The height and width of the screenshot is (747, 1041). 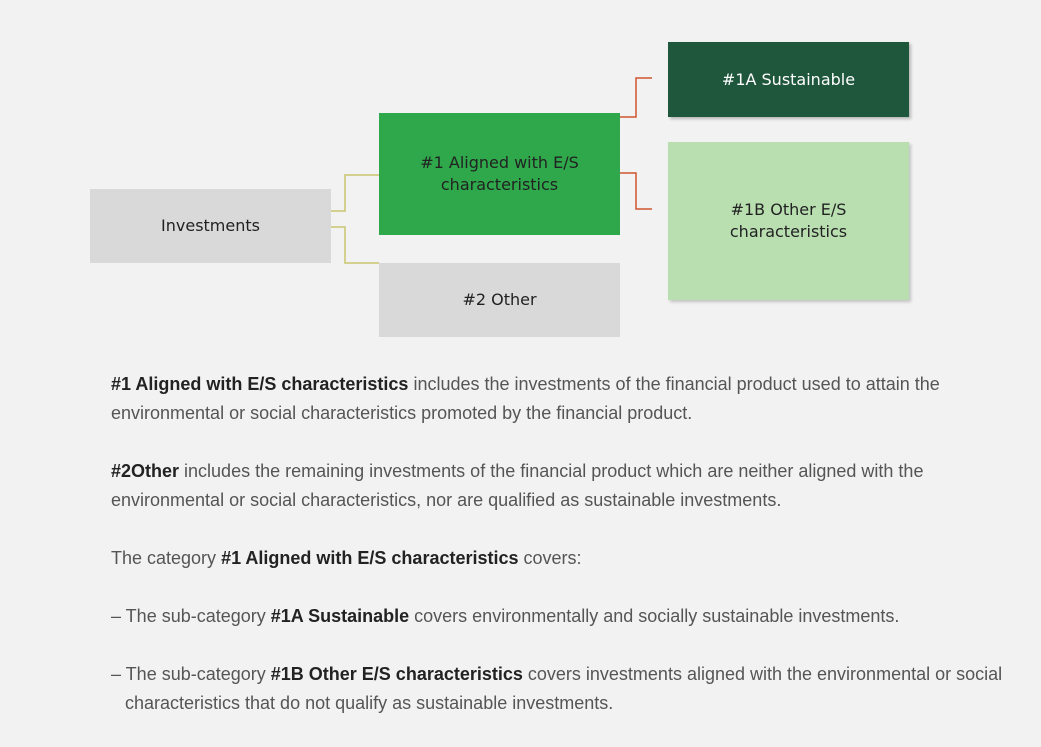 What do you see at coordinates (499, 174) in the screenshot?
I see `node-aligned: #1 Aligned with E/S characteristics` at bounding box center [499, 174].